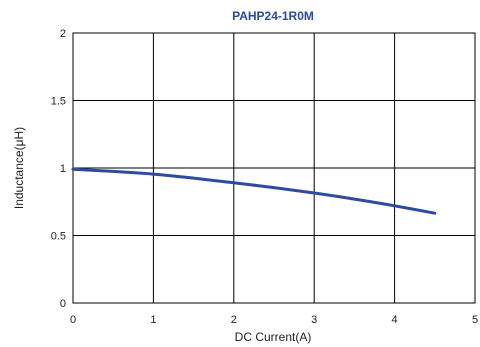  Describe the element at coordinates (153, 320) in the screenshot. I see `x-tick-label: 1` at that location.